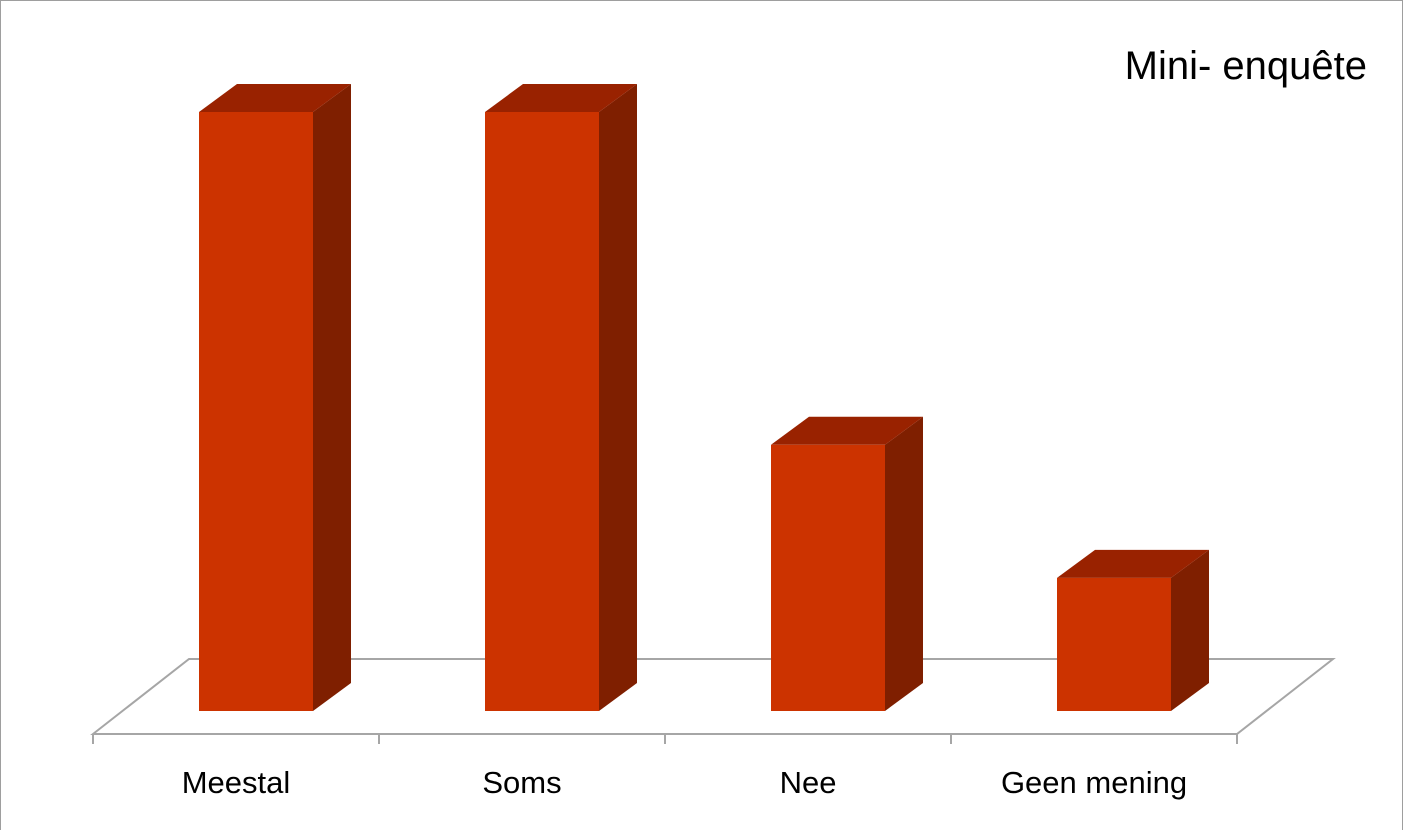 The width and height of the screenshot is (1403, 831). Describe the element at coordinates (713, 696) in the screenshot. I see `floor-outline` at that location.